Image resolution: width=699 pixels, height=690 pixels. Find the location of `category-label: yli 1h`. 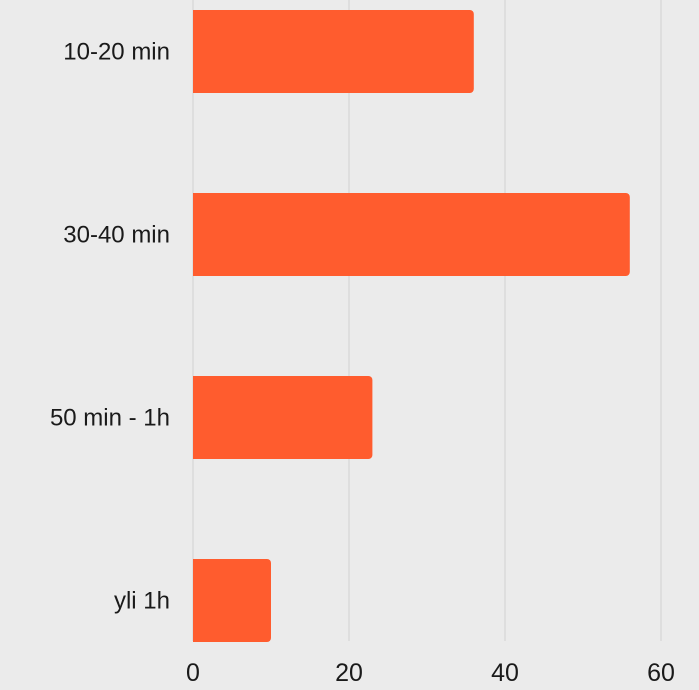

category-label: yli 1h is located at coordinates (142, 601).